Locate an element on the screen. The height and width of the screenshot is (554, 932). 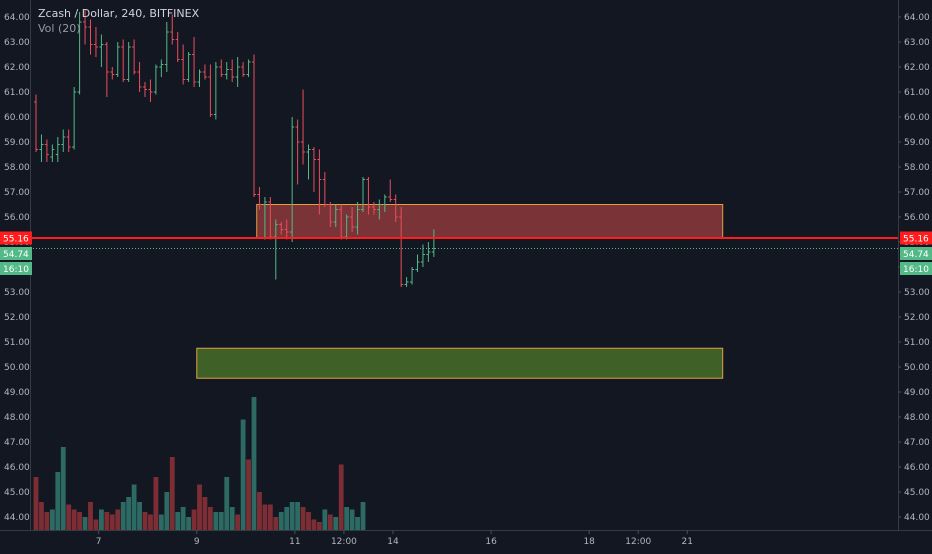
x-tick-label: 14 is located at coordinates (393, 542).